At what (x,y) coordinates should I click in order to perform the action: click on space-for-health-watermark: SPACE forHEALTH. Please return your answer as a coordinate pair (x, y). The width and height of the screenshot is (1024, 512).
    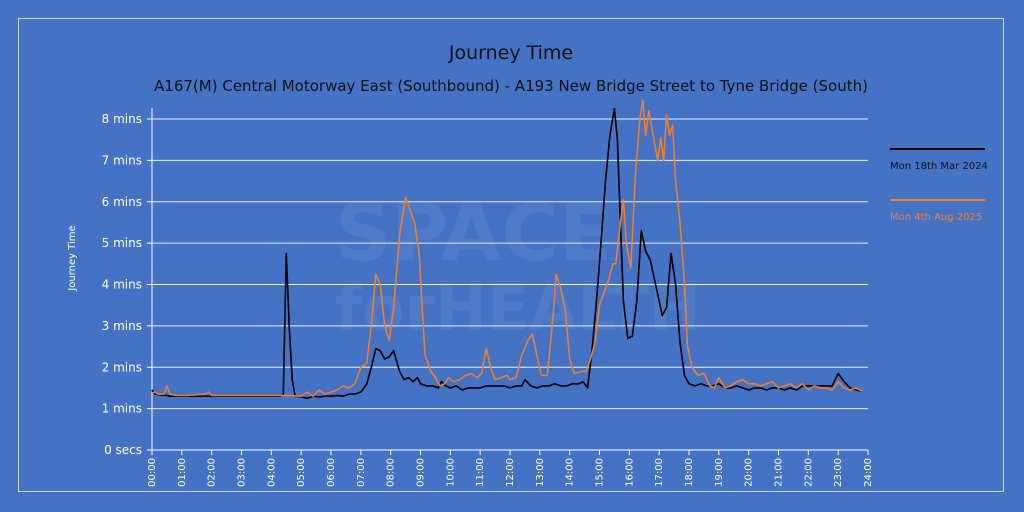
    Looking at the image, I should click on (518, 267).